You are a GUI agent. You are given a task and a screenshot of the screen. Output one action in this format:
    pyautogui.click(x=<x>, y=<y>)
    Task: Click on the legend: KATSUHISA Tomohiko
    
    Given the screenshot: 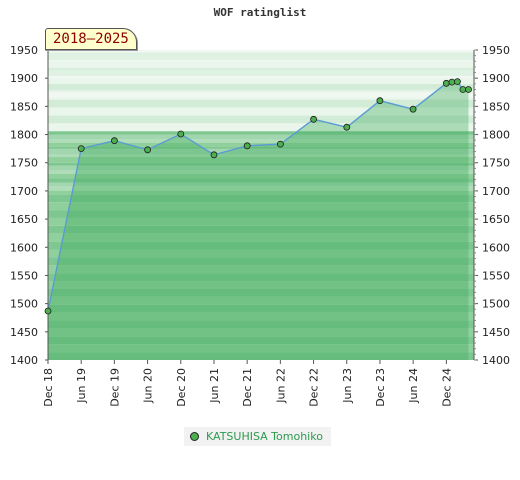 What is the action you would take?
    pyautogui.click(x=257, y=436)
    